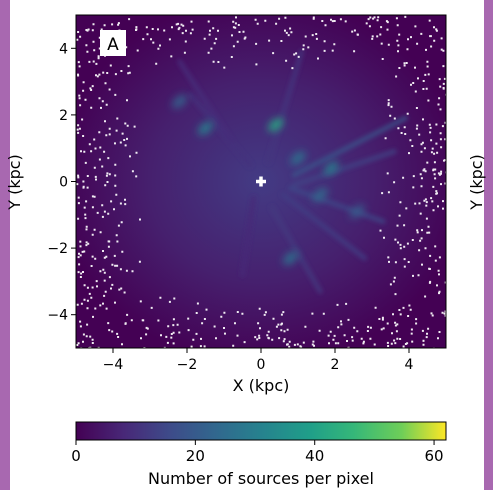 The height and width of the screenshot is (490, 493). I want to click on x-tick-label: −4, so click(113, 365).